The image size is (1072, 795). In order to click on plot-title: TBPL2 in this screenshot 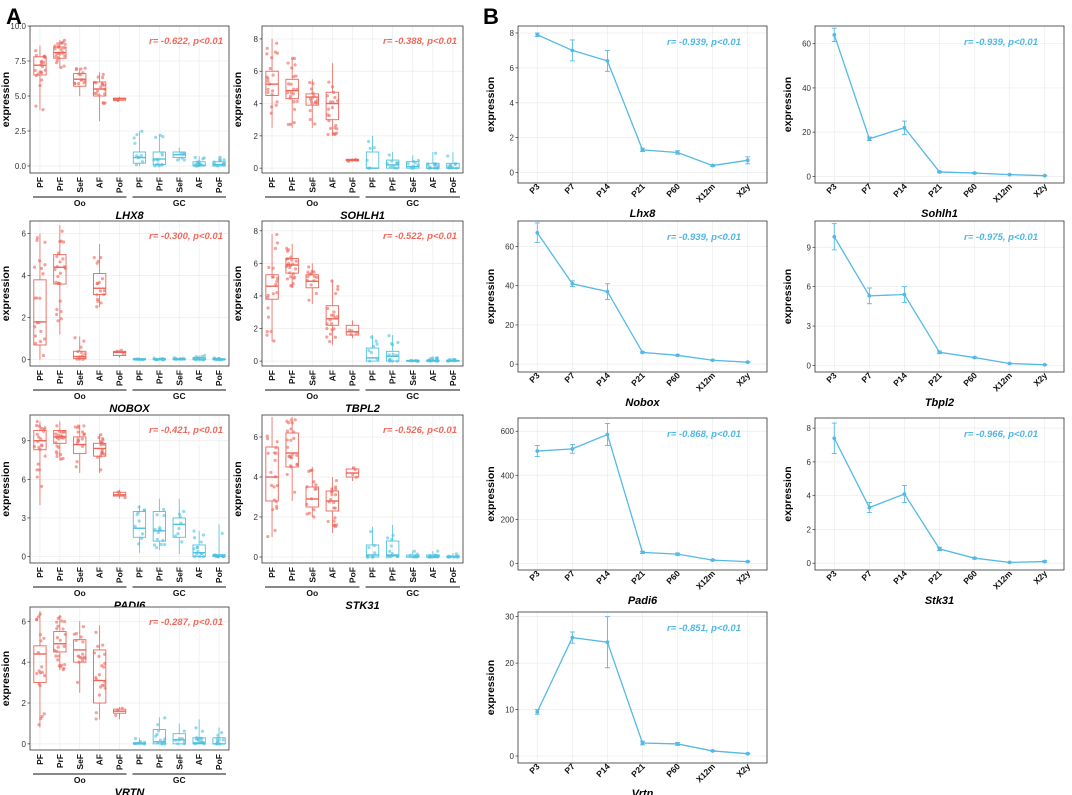, I will do `click(362, 409)`.